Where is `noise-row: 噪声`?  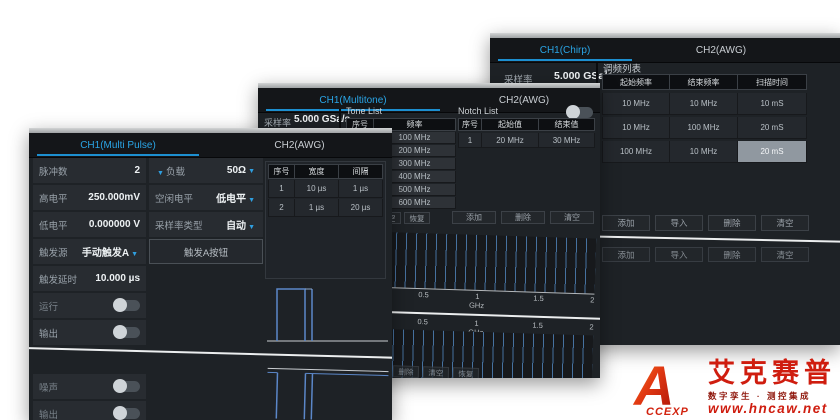 noise-row: 噪声 is located at coordinates (89, 386).